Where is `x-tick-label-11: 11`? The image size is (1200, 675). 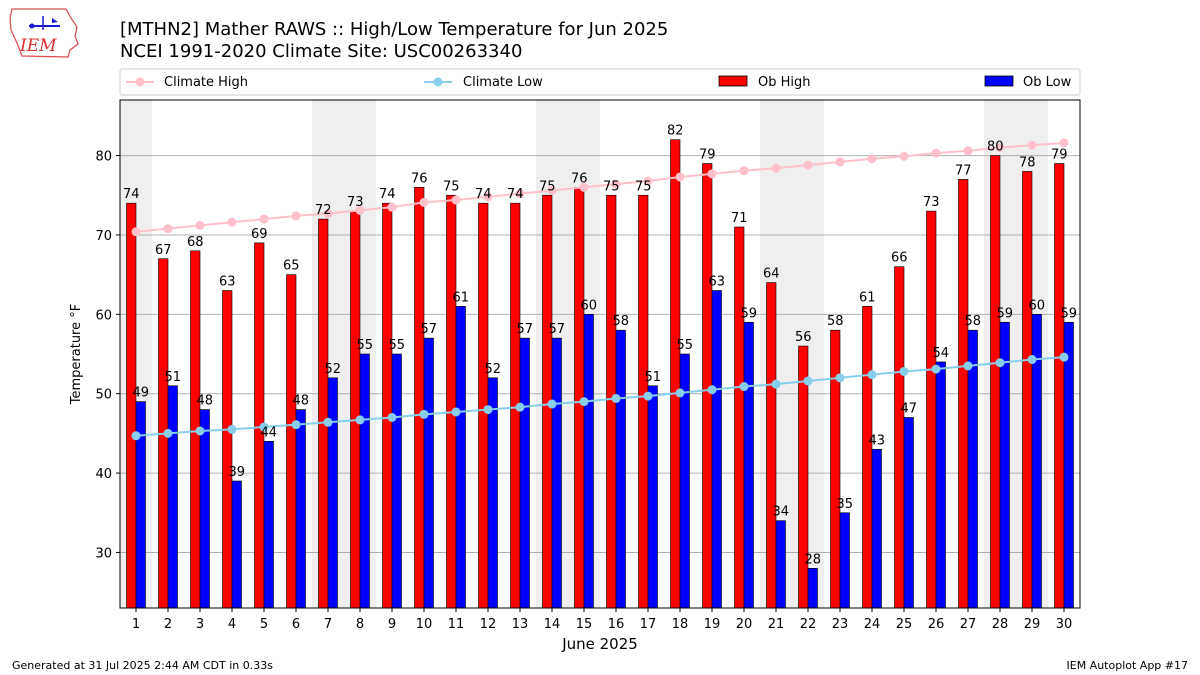 x-tick-label-11: 11 is located at coordinates (456, 624).